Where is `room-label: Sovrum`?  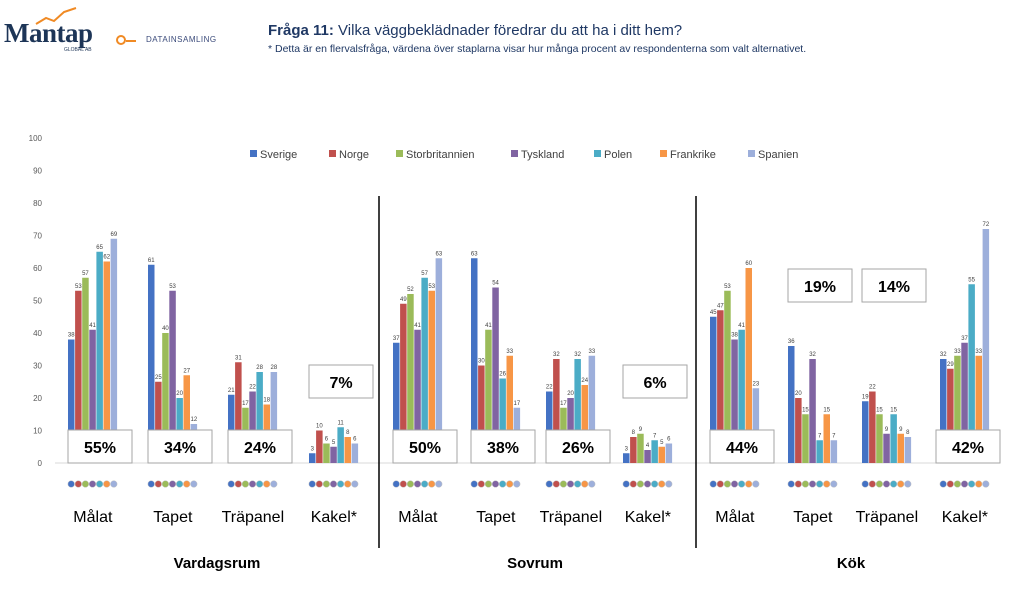
room-label: Sovrum is located at coordinates (535, 563).